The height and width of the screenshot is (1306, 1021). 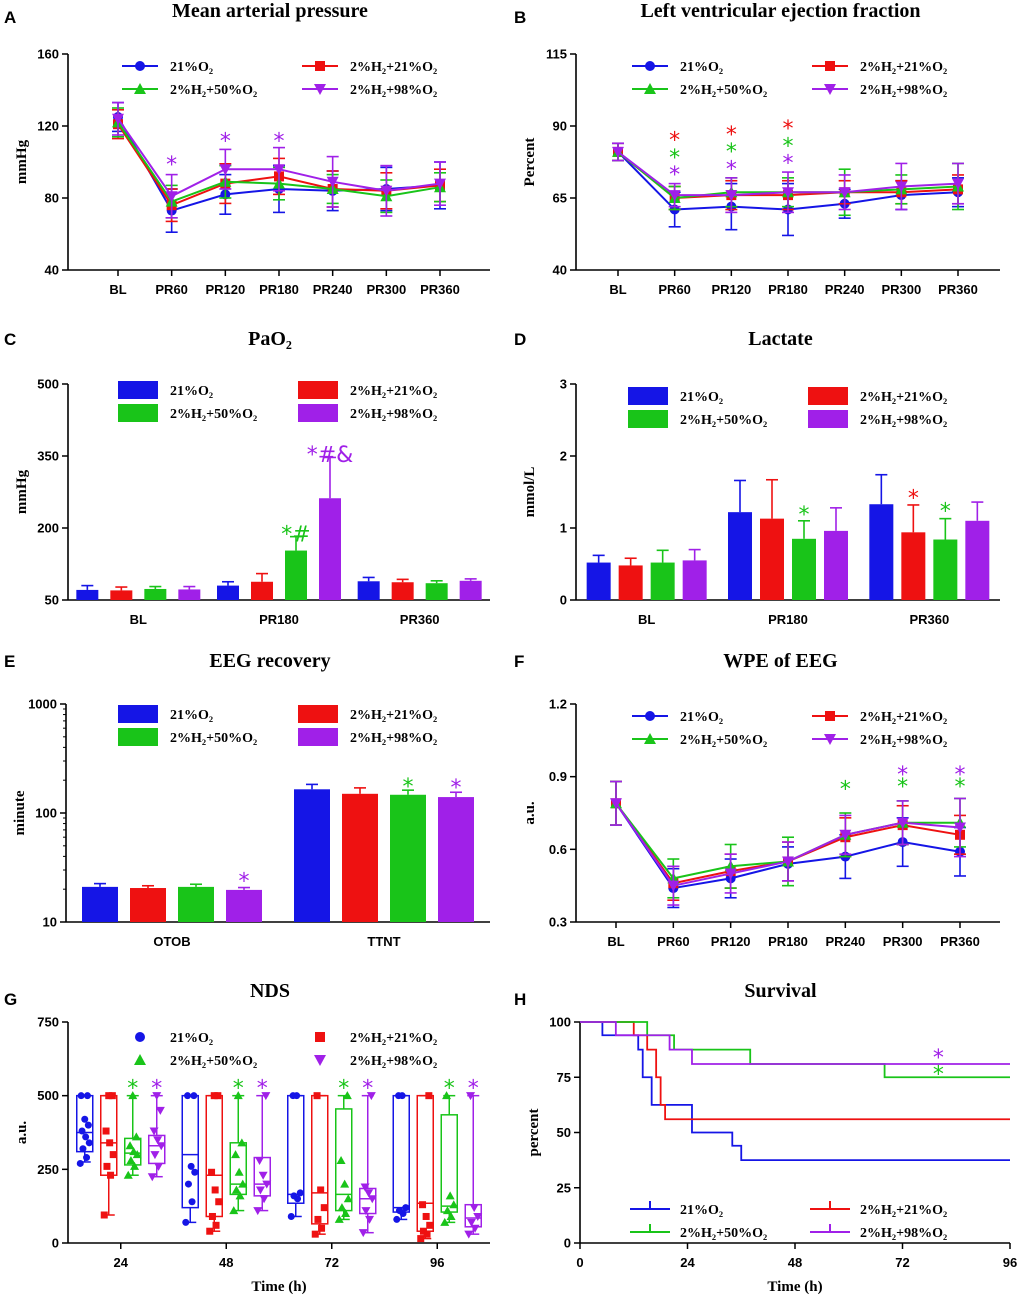 I want to click on y-tick-label: 10, so click(x=50, y=922).